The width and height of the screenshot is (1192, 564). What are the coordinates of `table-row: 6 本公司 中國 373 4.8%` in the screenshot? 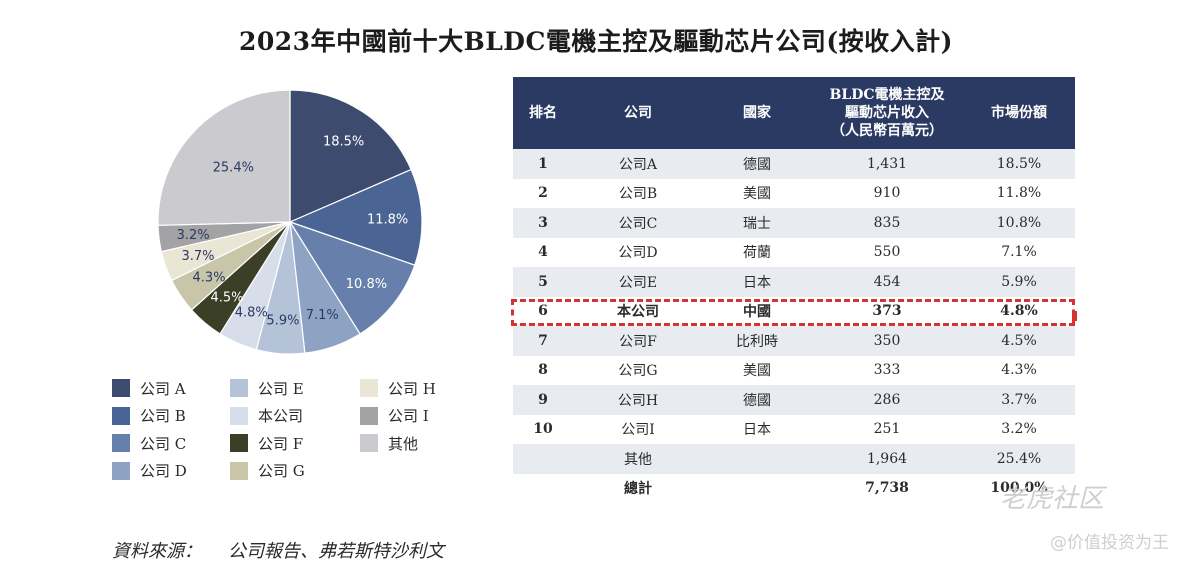 It's located at (794, 311).